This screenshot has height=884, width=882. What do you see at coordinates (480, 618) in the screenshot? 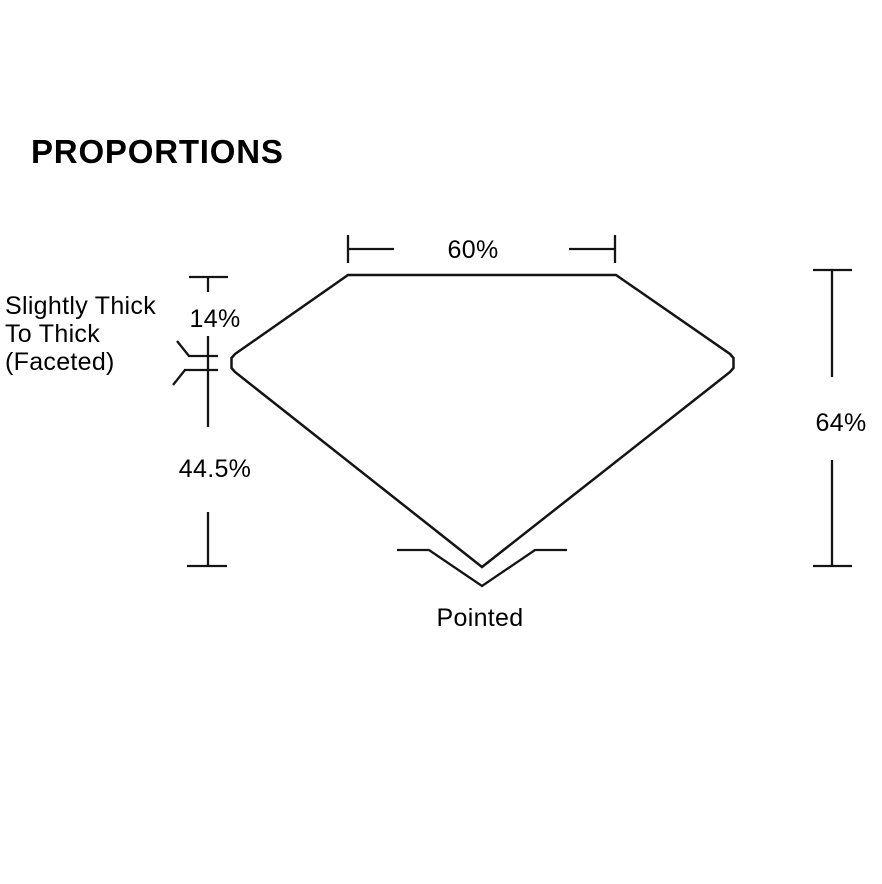
I see `culet-label: Pointed` at bounding box center [480, 618].